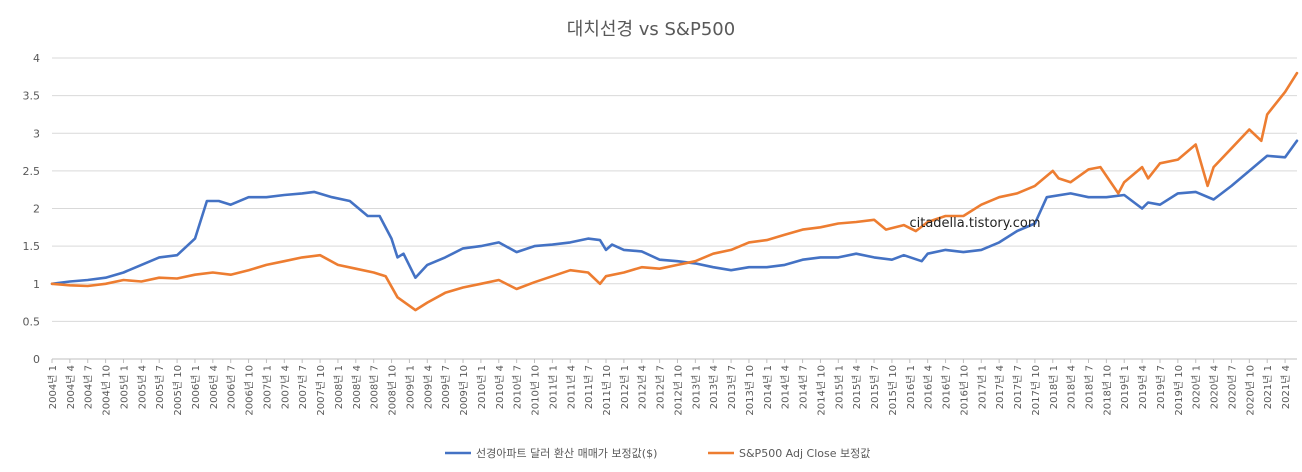  What do you see at coordinates (482, 387) in the screenshot?
I see `x-tick-label: 2010년 1` at bounding box center [482, 387].